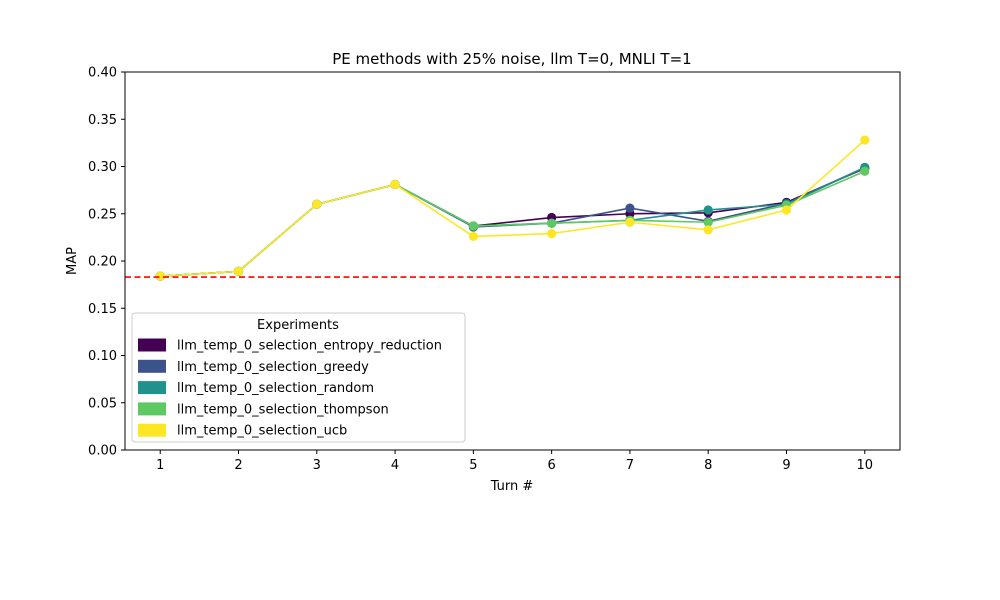  I want to click on legend-label: llm_temp_0_selection_entropy_reduction, so click(309, 346).